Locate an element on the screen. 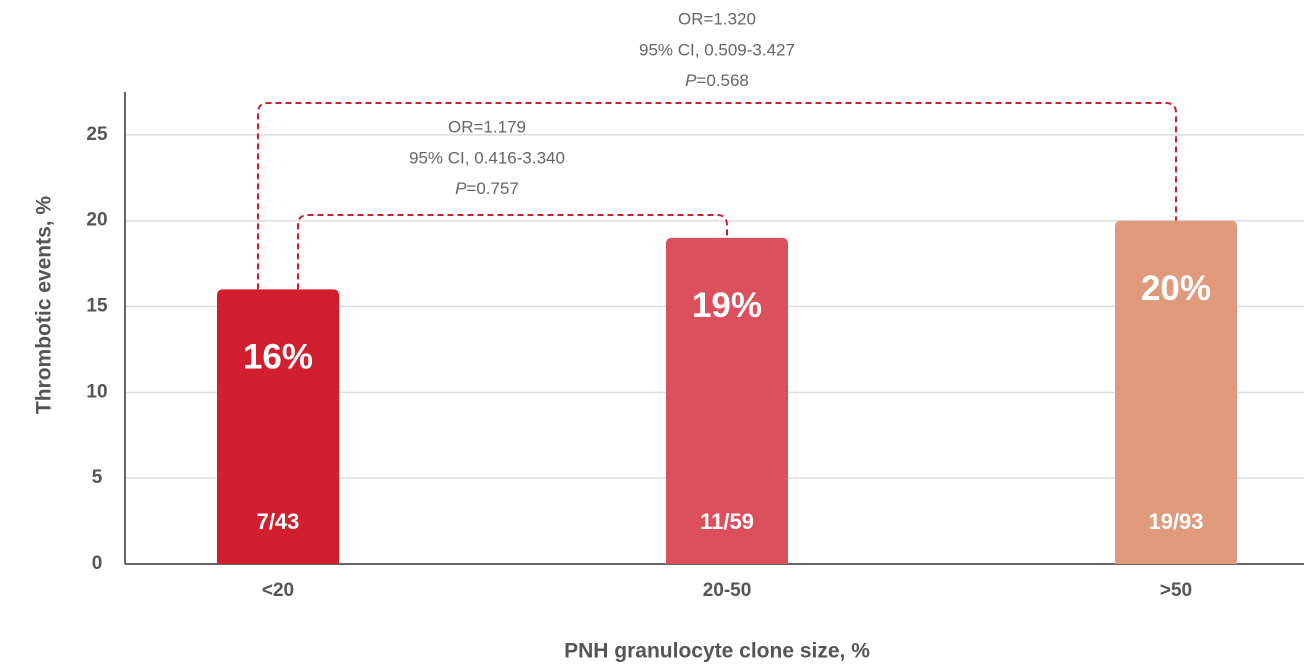 This screenshot has width=1304, height=665. y-tick-label: 15 is located at coordinates (97, 306).